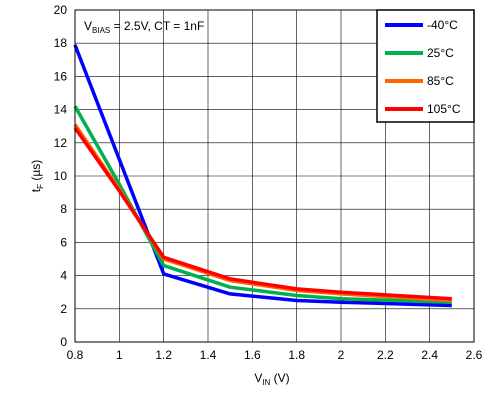 The height and width of the screenshot is (402, 490). I want to click on y-tick-label: 2, so click(63, 309).